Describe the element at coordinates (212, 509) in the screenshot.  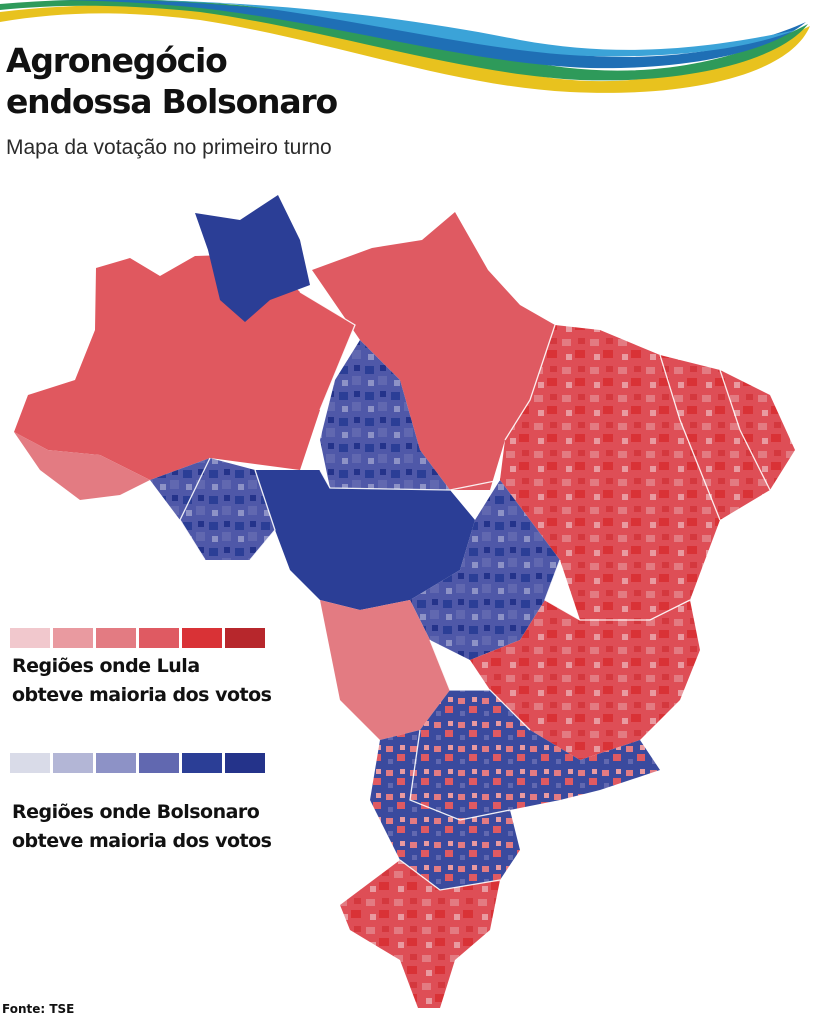
I see `region-rondonia` at that location.